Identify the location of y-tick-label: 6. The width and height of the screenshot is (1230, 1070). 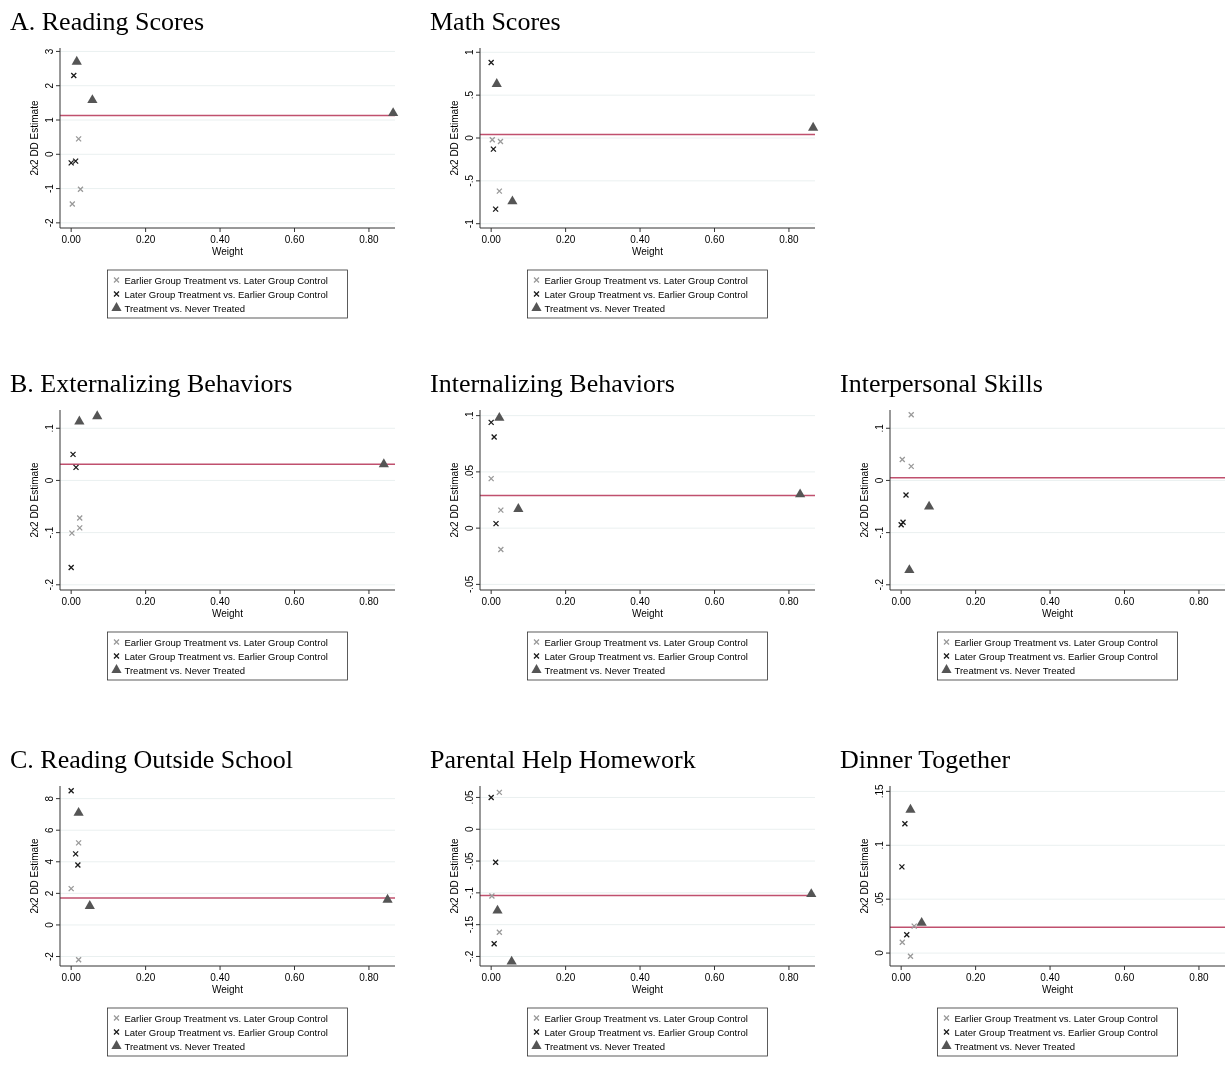
(49, 829).